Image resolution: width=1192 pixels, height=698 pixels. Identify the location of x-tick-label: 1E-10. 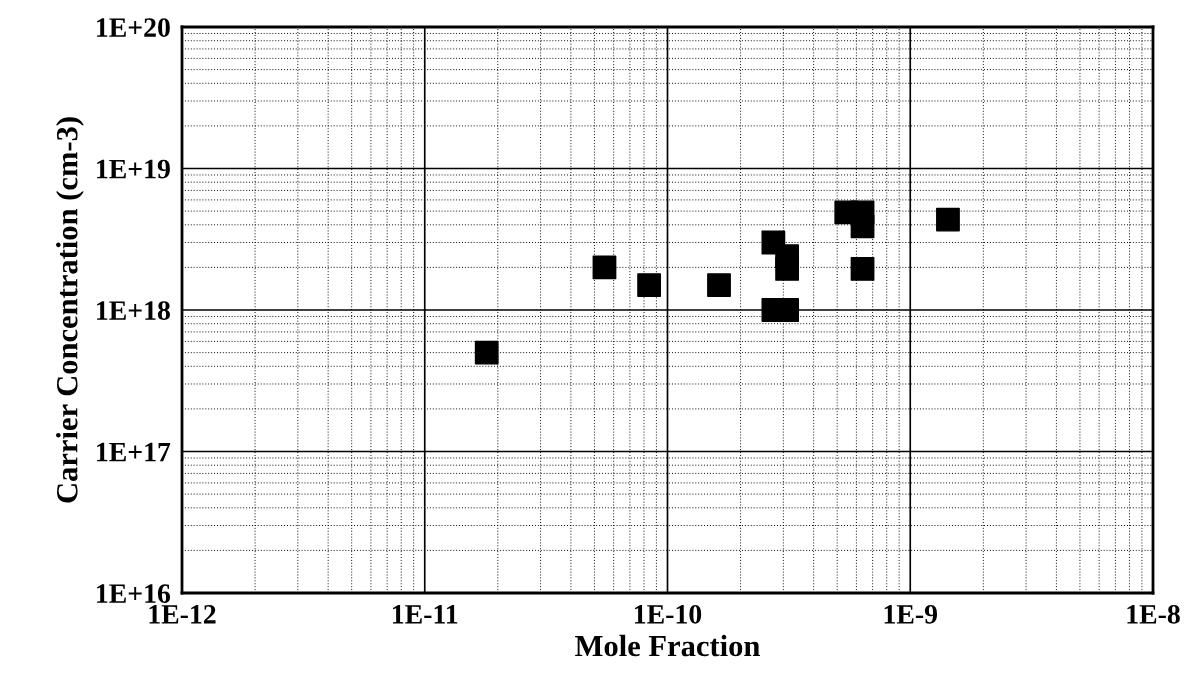
(668, 614).